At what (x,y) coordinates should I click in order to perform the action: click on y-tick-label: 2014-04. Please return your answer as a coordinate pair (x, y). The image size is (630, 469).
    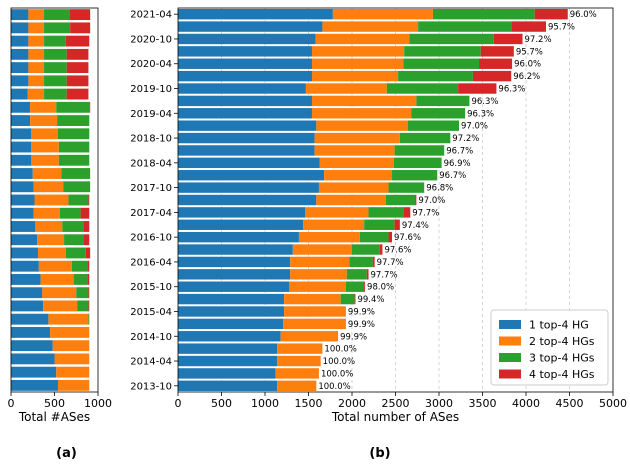
    Looking at the image, I should click on (151, 362).